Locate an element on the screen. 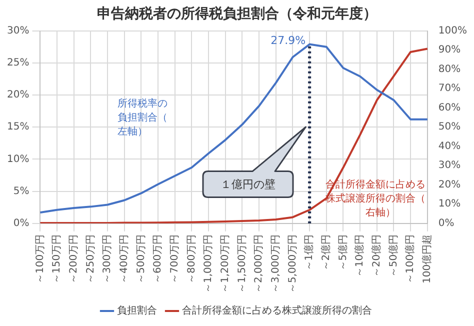  y2-tick-label: 30% is located at coordinates (449, 166).